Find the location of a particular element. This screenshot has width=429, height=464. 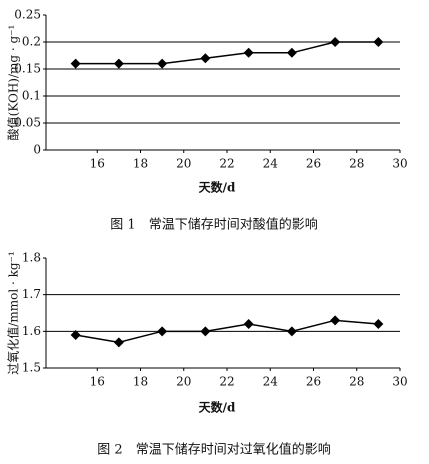

y-tick-label: 0 is located at coordinates (37, 150).